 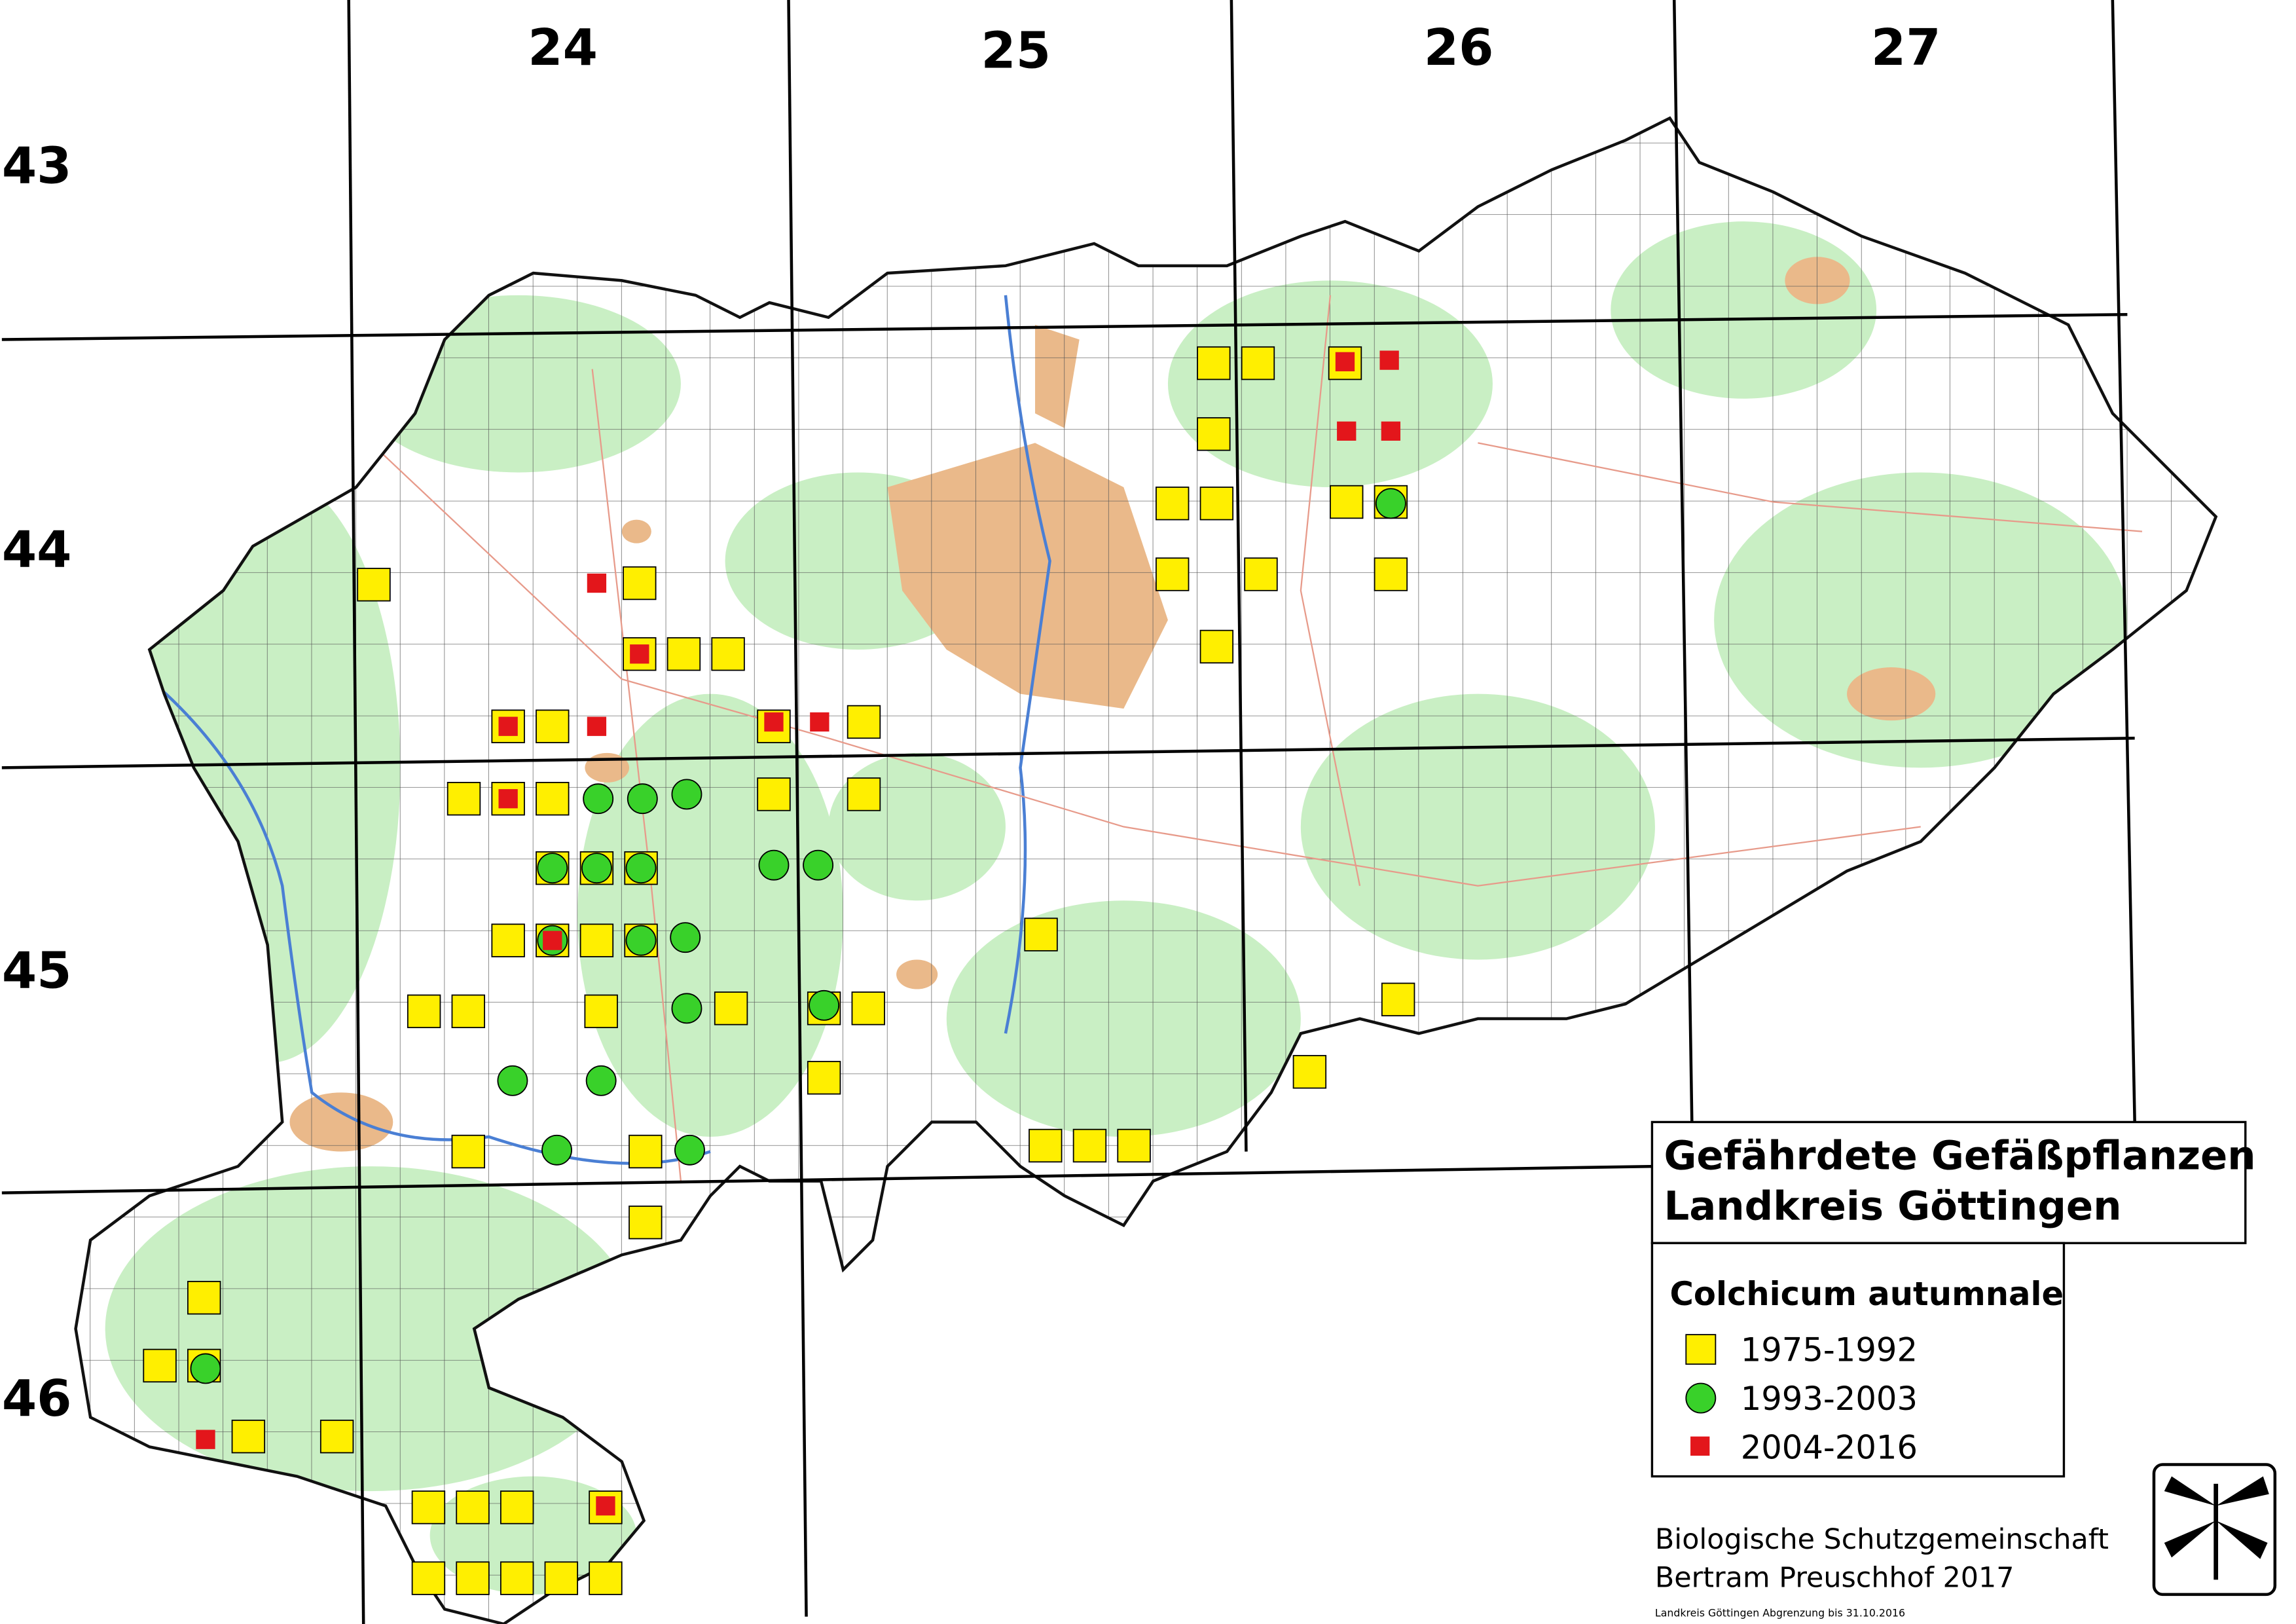 What do you see at coordinates (37, 550) in the screenshot?
I see `row-label: 44` at bounding box center [37, 550].